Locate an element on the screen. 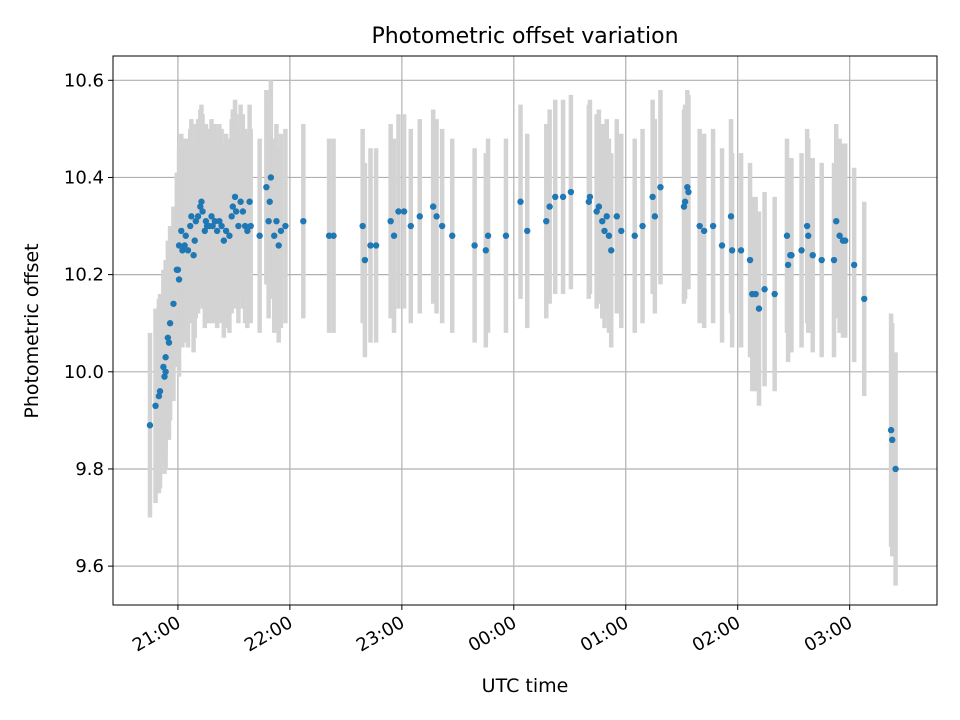 The image size is (960, 720). y-tick-label: 10.2 is located at coordinates (84, 275).